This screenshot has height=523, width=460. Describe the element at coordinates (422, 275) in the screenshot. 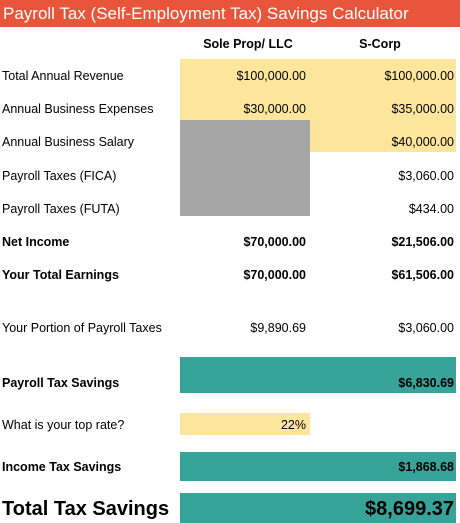

I see `cell-value: $61,506.00` at that location.